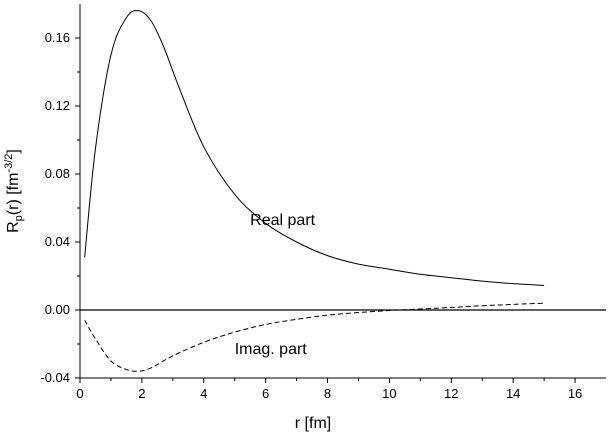  Describe the element at coordinates (57, 309) in the screenshot. I see `y-tick-label: 0.00` at that location.